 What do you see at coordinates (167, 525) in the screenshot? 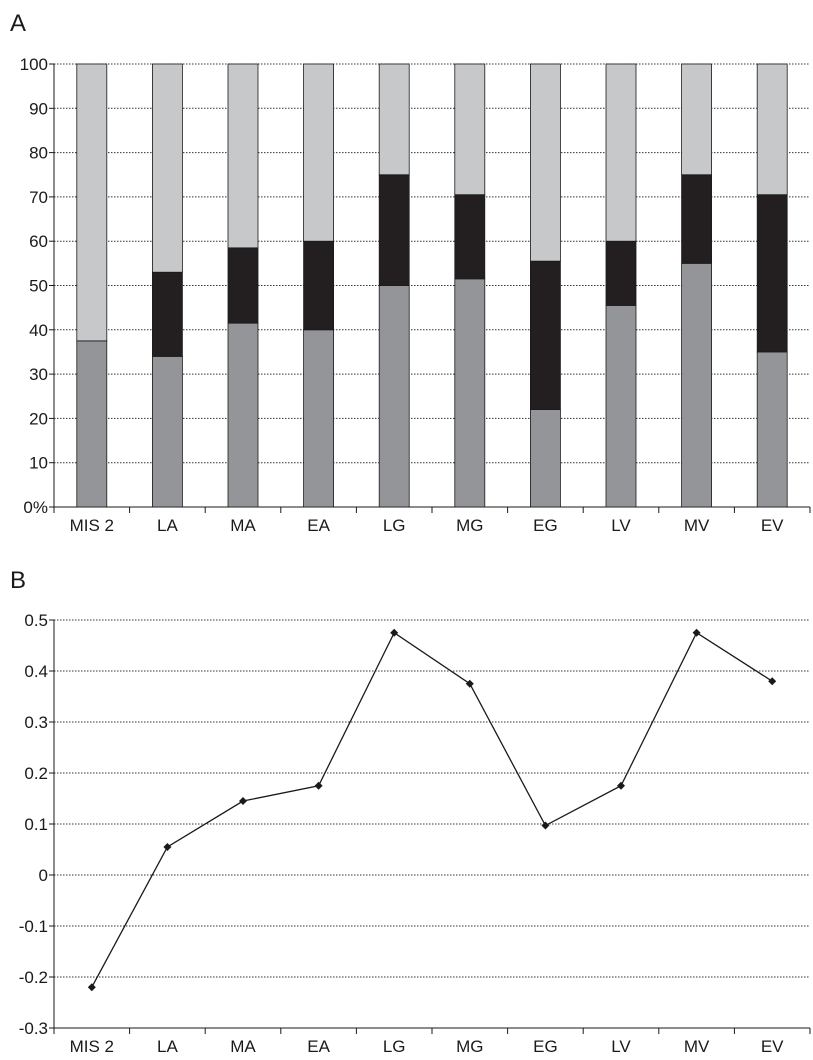
I see `panel-a-xtick-label: LA` at bounding box center [167, 525].